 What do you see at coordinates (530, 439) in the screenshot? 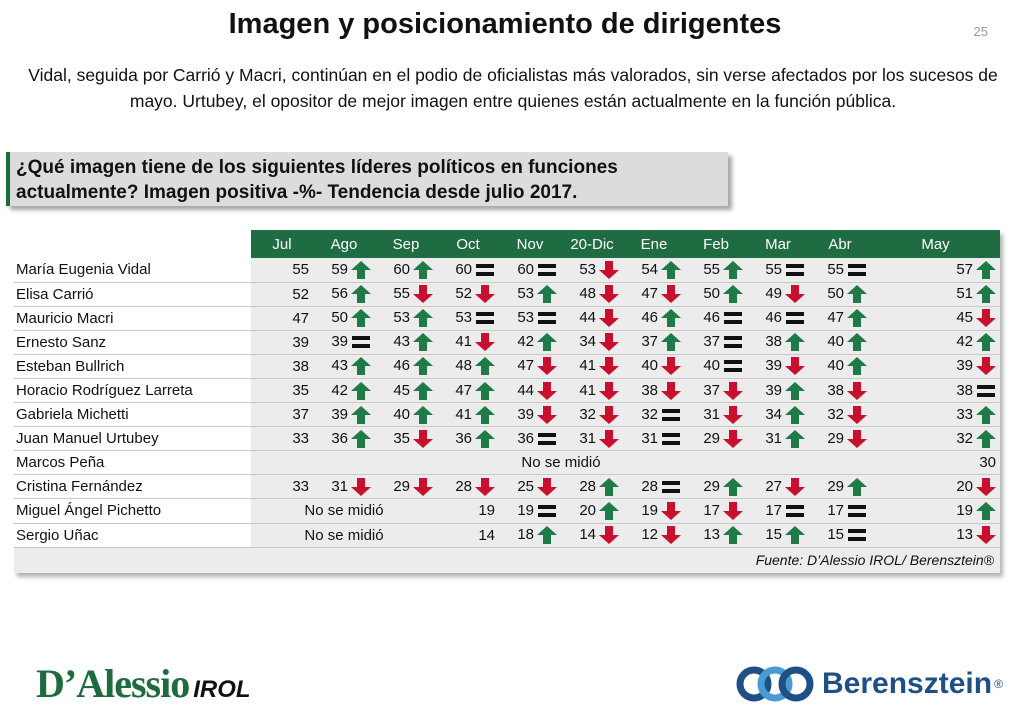
I see `value-cell: 36` at bounding box center [530, 439].